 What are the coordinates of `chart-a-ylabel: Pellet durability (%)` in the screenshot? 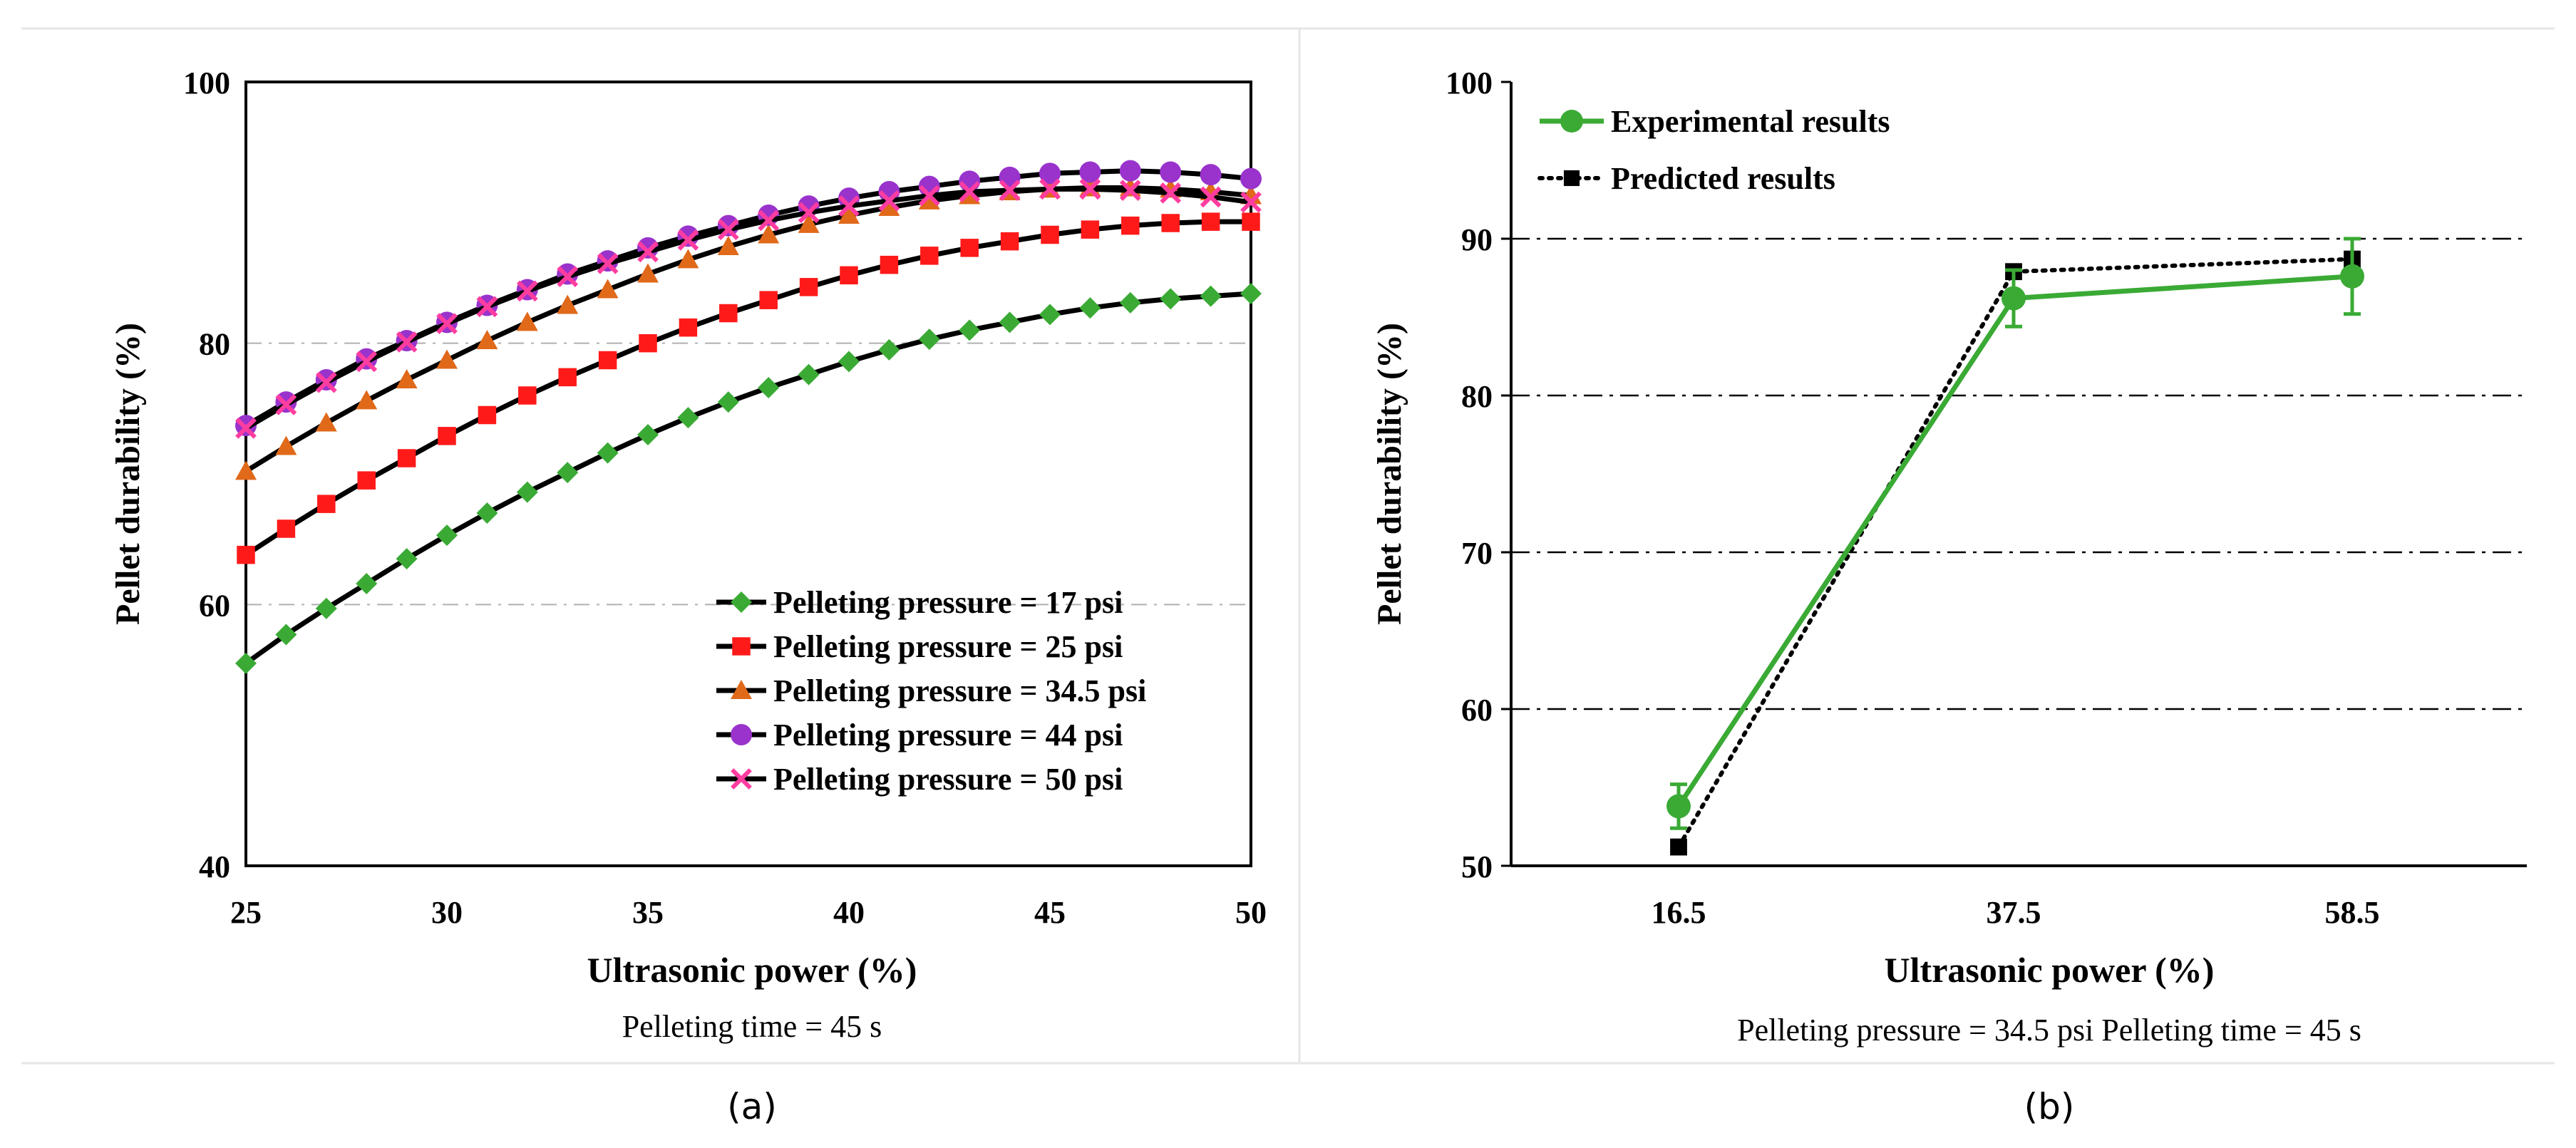 It's located at (128, 474).